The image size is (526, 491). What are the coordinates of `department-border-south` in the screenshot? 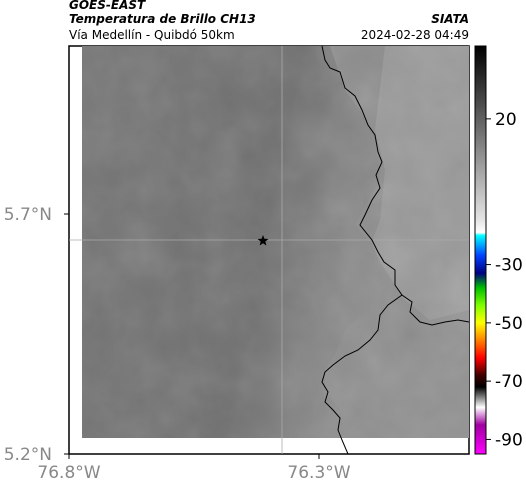 It's located at (362, 374).